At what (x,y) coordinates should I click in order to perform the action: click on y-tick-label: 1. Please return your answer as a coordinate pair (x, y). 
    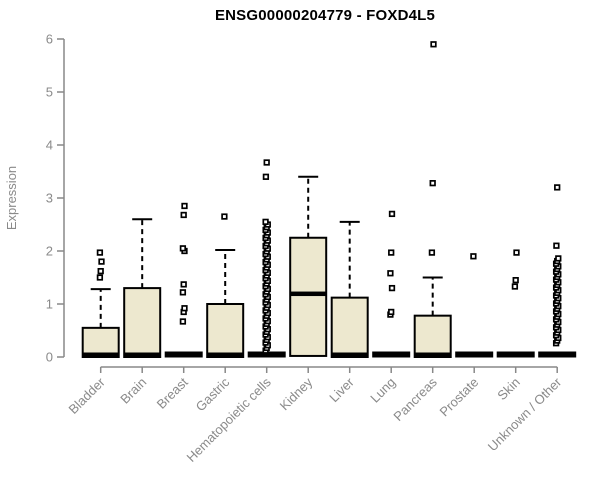
    Looking at the image, I should click on (49, 304).